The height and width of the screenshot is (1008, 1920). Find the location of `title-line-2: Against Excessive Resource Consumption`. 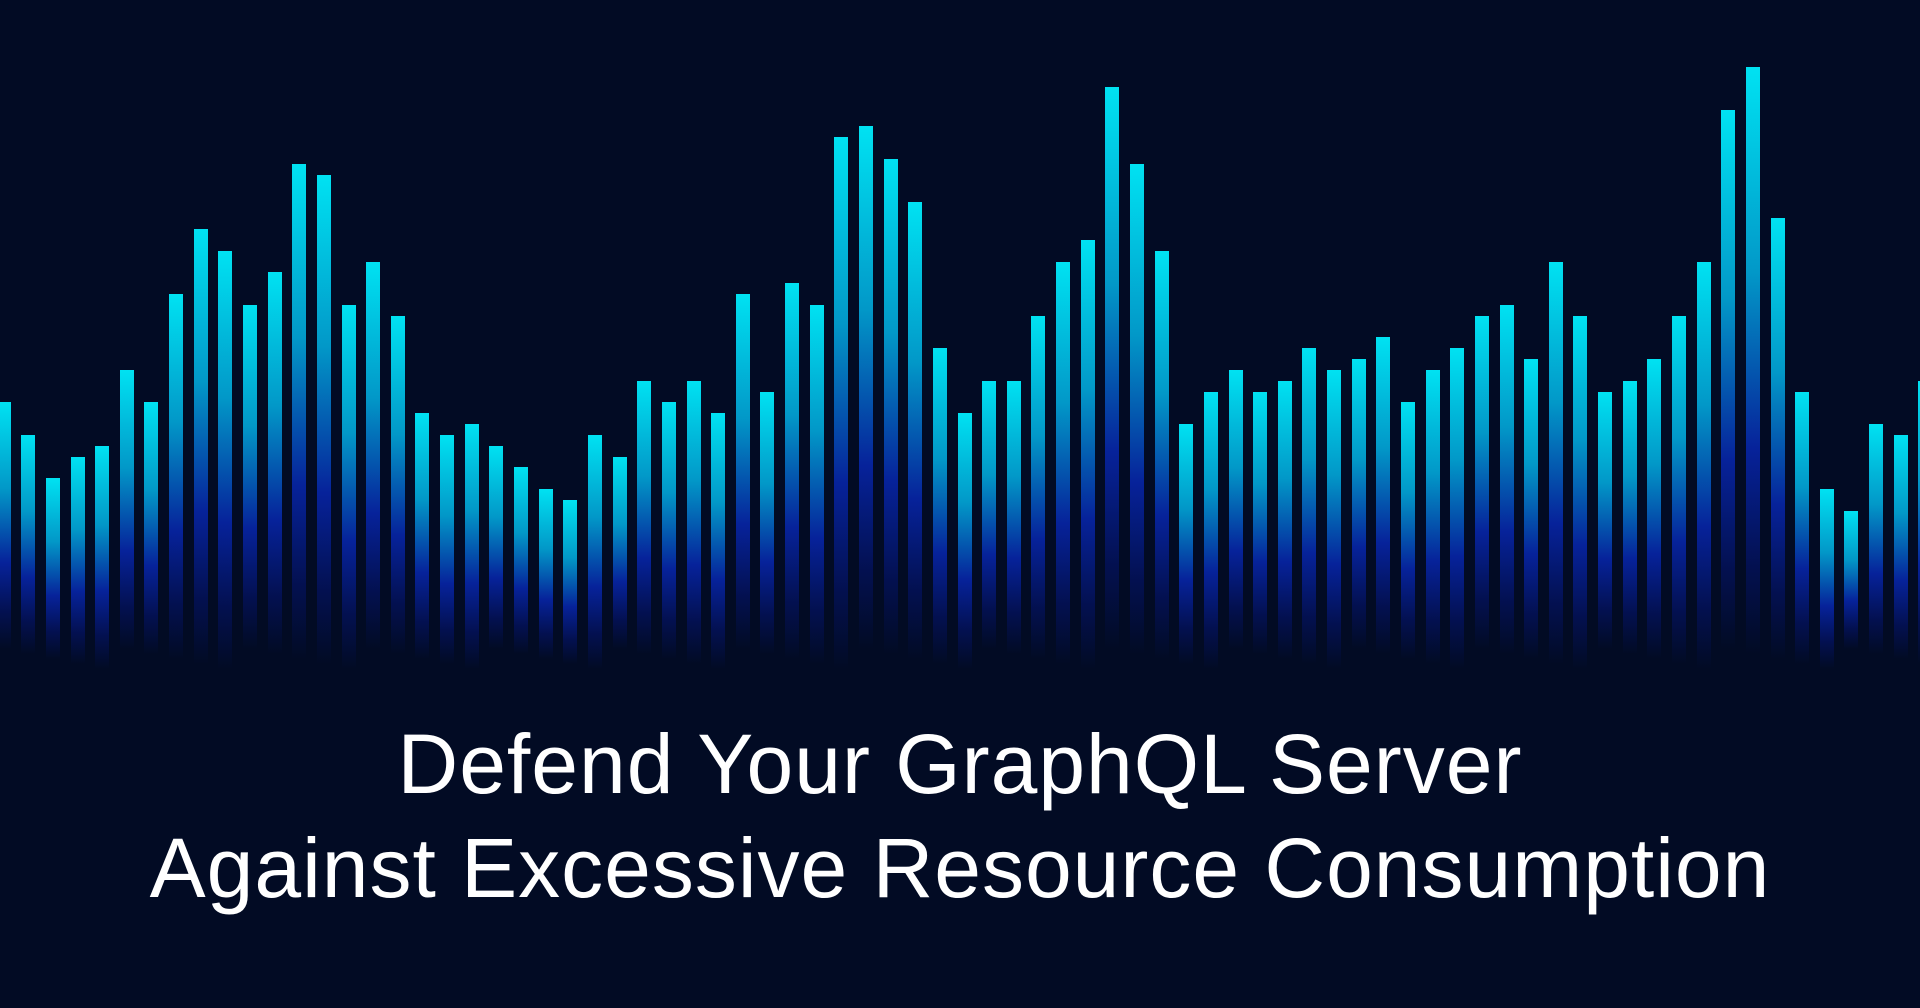

title-line-2: Against Excessive Resource Consumption is located at coordinates (960, 868).